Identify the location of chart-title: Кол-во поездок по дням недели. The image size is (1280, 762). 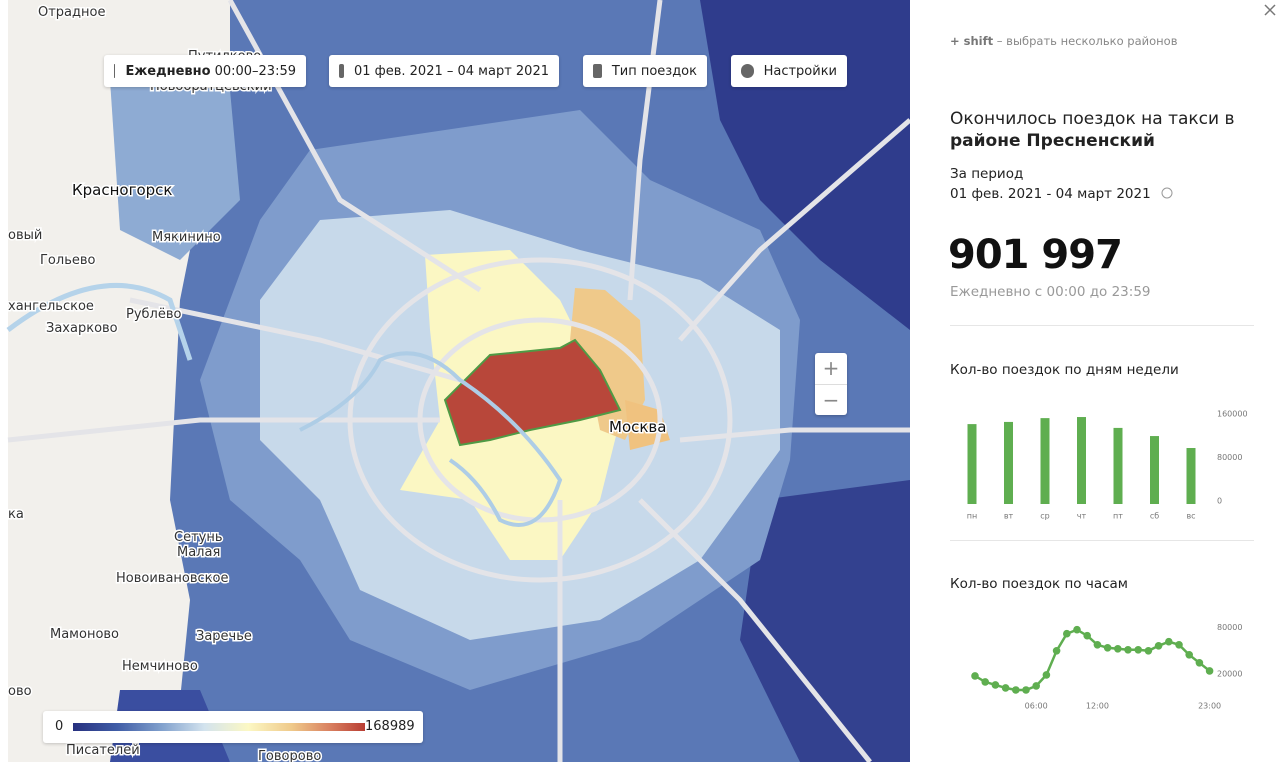
(1064, 370).